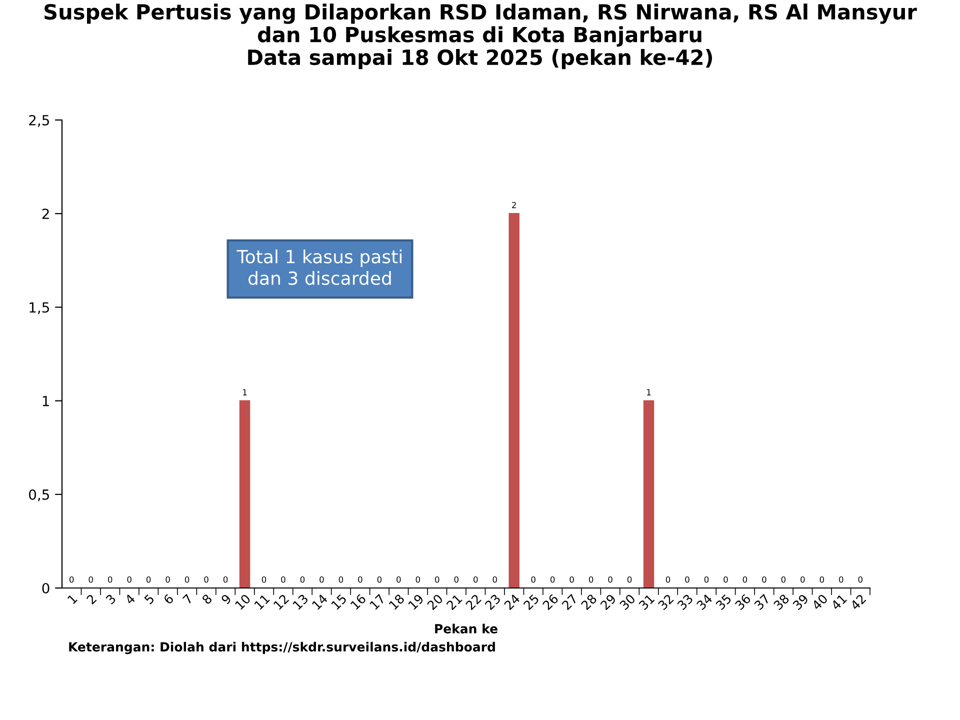  What do you see at coordinates (800, 602) in the screenshot?
I see `x-tick-label: 39` at bounding box center [800, 602].